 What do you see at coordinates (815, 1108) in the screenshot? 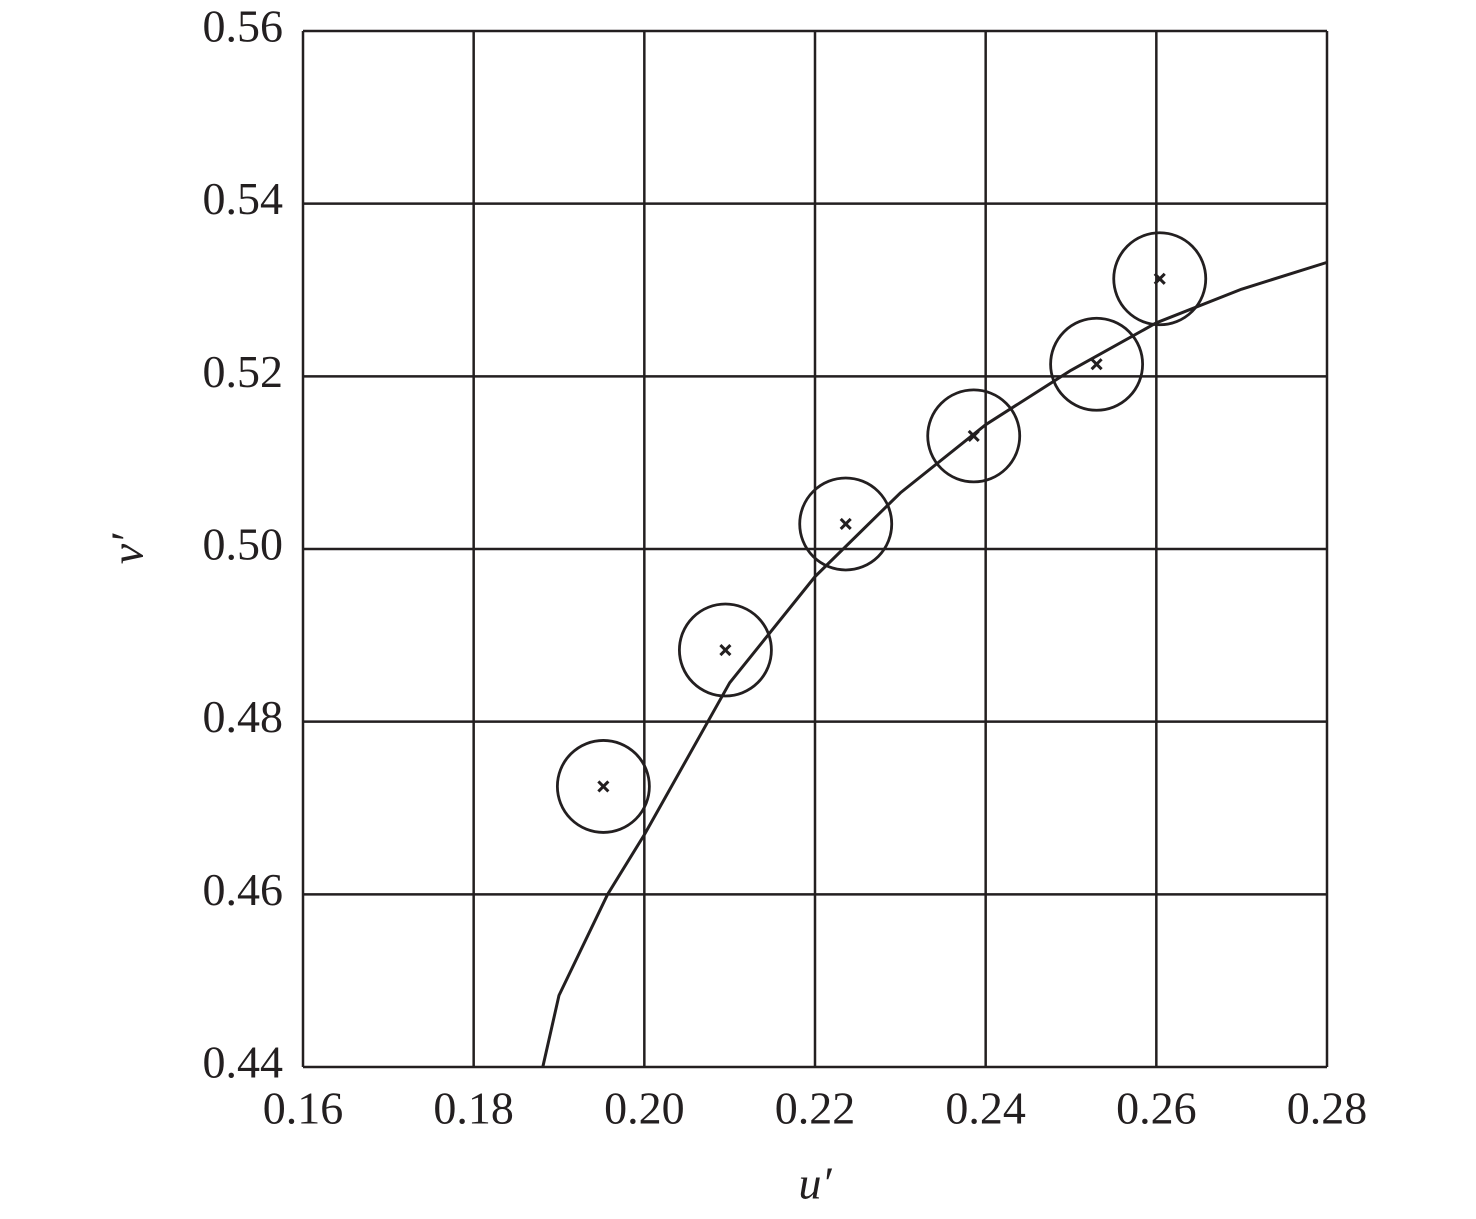
I see `x-tick-label: 0.22` at bounding box center [815, 1108].